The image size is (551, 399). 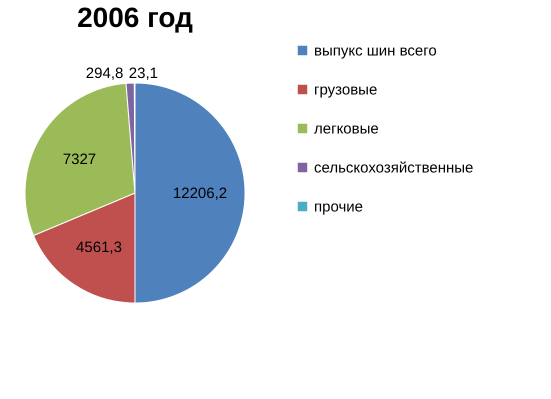 What do you see at coordinates (99, 247) in the screenshot?
I see `data-label: 4561,3` at bounding box center [99, 247].